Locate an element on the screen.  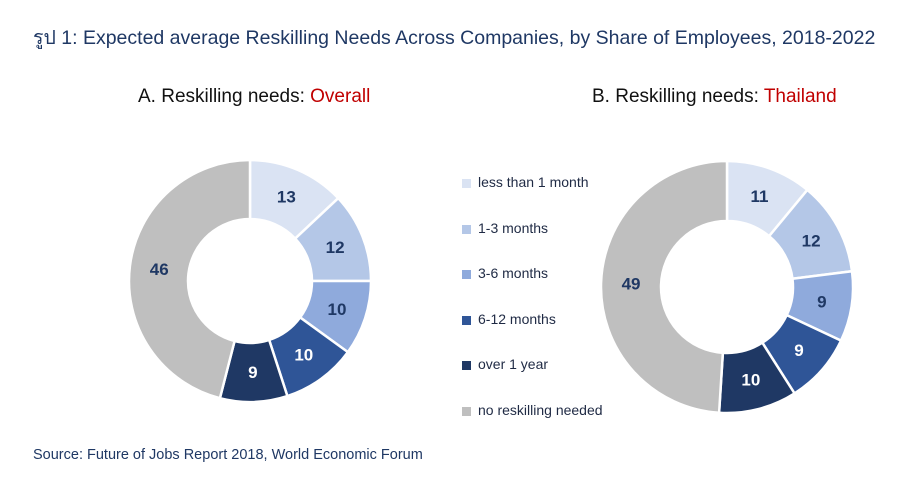
chart-a-title: A. Reskilling needs: Overall is located at coordinates (254, 97).